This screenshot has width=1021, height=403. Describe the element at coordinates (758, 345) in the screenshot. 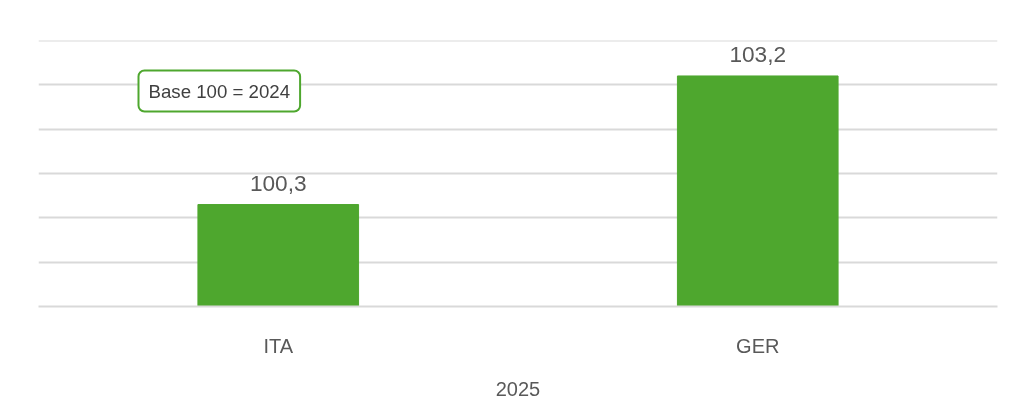

I see `x-tick-label: GER` at that location.